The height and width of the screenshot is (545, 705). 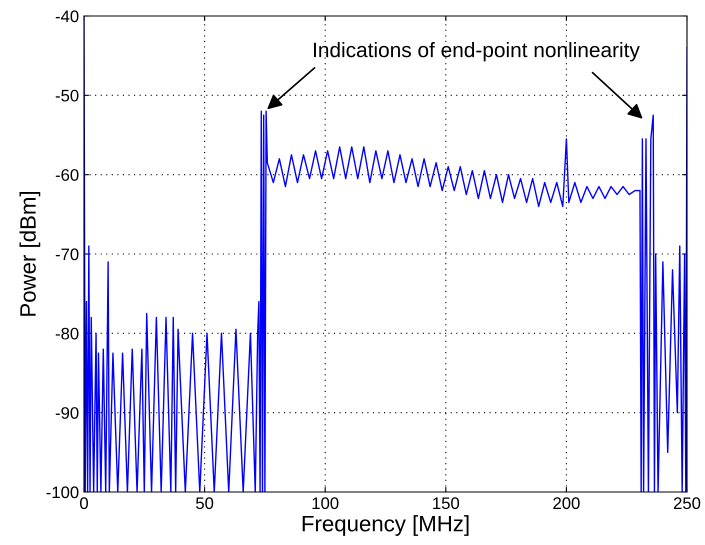 I want to click on y-tick-label: -90, so click(x=67, y=413).